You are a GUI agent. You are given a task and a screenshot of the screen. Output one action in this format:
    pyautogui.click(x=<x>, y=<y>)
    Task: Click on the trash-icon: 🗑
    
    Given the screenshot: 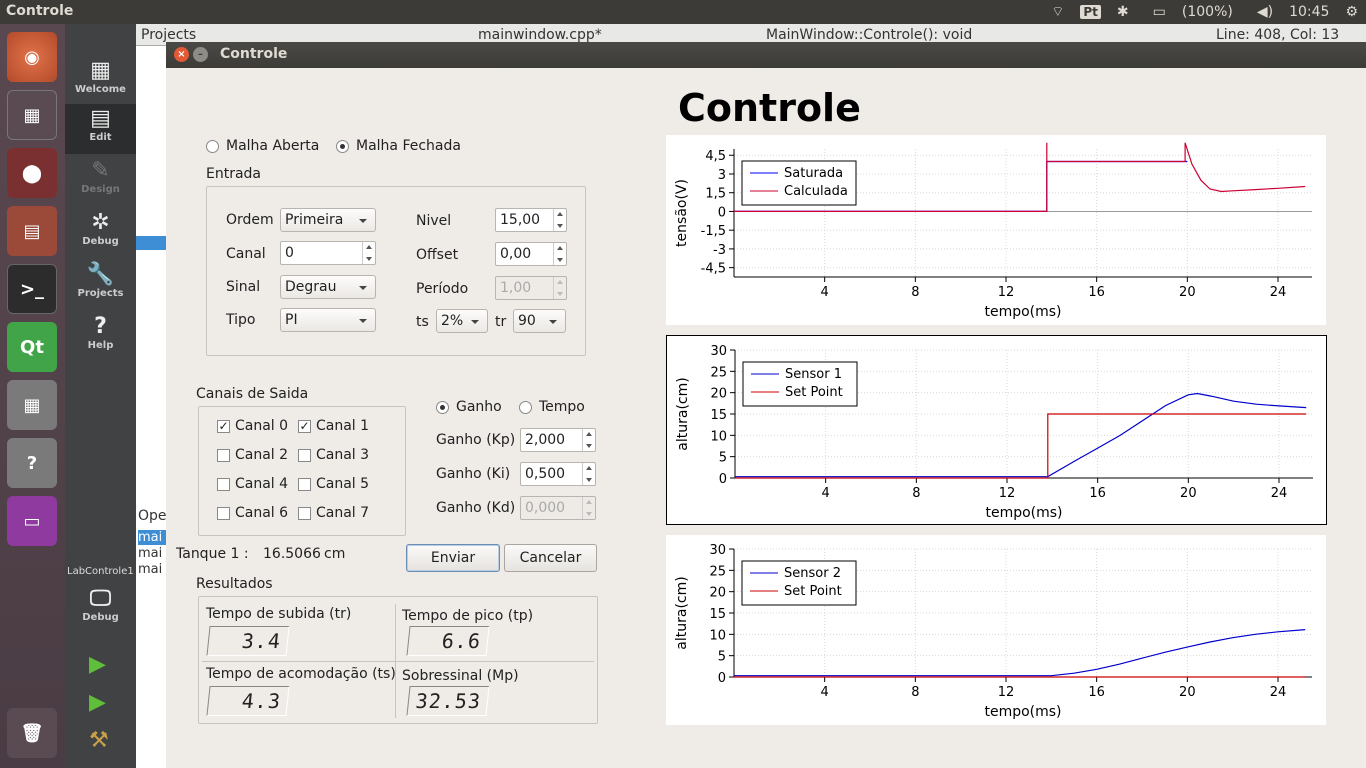 What is the action you would take?
    pyautogui.click(x=32, y=733)
    